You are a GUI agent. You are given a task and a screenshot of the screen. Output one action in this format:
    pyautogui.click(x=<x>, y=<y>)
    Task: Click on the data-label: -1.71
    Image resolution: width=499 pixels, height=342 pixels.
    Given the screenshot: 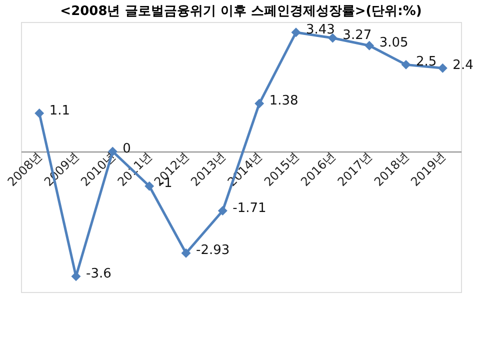 What is the action you would take?
    pyautogui.click(x=249, y=208)
    